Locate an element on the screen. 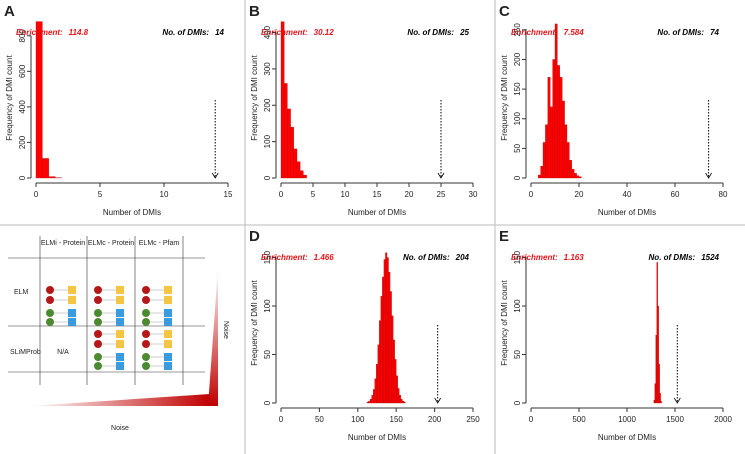 The image size is (745, 454). enrichment: Enrichment: 1.466 is located at coordinates (297, 257).